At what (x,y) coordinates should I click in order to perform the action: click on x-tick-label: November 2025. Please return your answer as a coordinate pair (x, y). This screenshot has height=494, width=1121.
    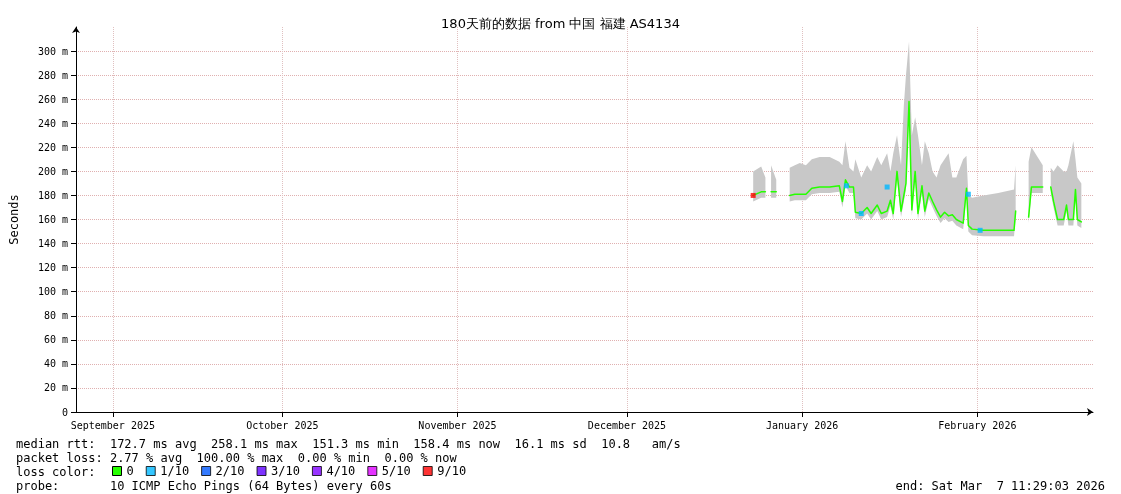
    Looking at the image, I should click on (457, 425).